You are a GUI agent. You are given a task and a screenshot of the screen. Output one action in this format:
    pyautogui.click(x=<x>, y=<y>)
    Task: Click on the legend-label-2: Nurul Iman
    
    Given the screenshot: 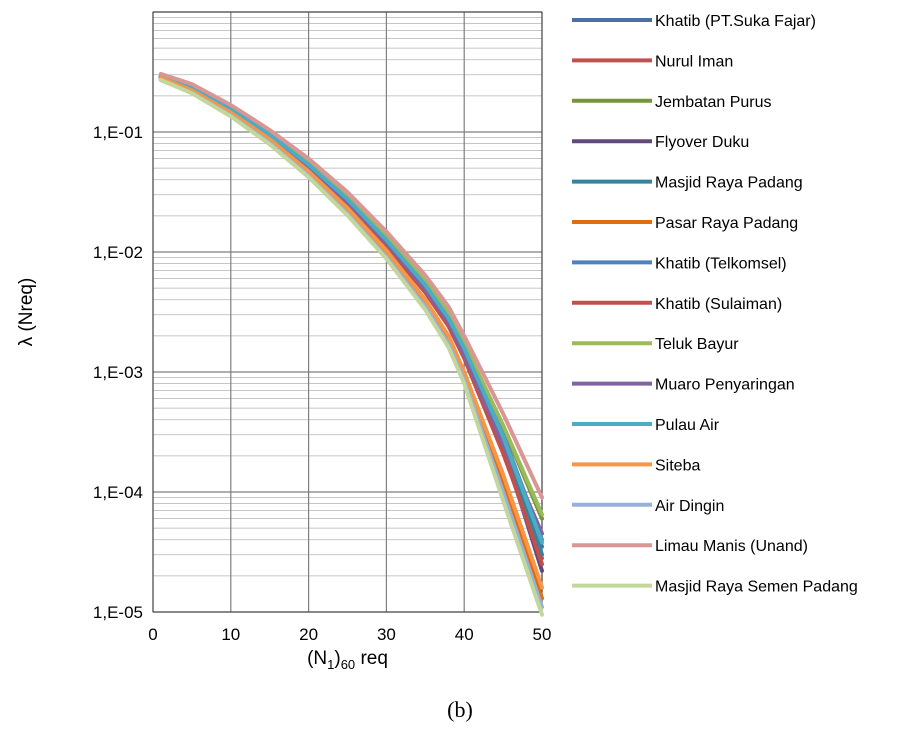 What is the action you would take?
    pyautogui.click(x=694, y=61)
    